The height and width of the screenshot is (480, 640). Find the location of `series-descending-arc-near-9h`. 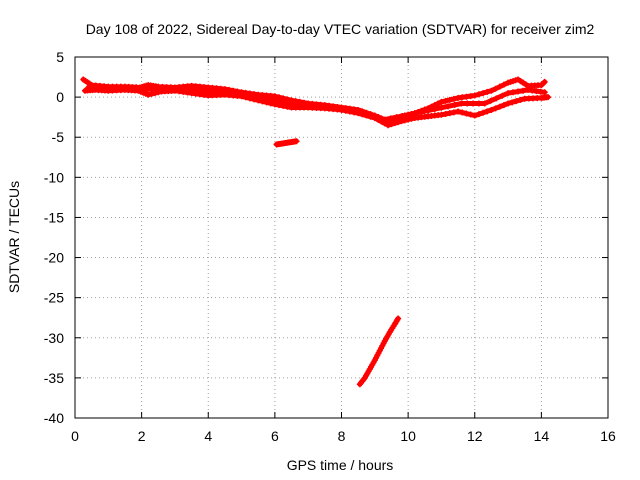

series-descending-arc-near-9h is located at coordinates (379, 351).